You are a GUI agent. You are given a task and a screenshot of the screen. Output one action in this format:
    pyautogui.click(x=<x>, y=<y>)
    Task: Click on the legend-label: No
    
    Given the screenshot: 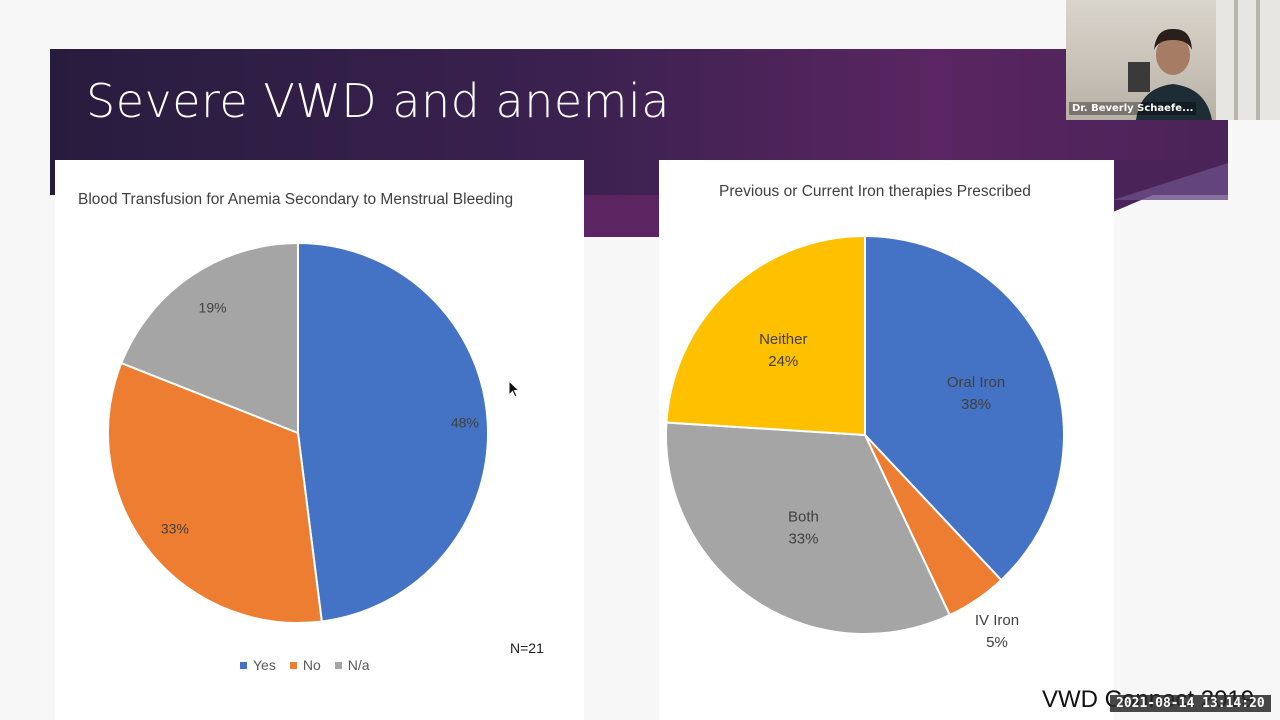 What is the action you would take?
    pyautogui.click(x=311, y=665)
    